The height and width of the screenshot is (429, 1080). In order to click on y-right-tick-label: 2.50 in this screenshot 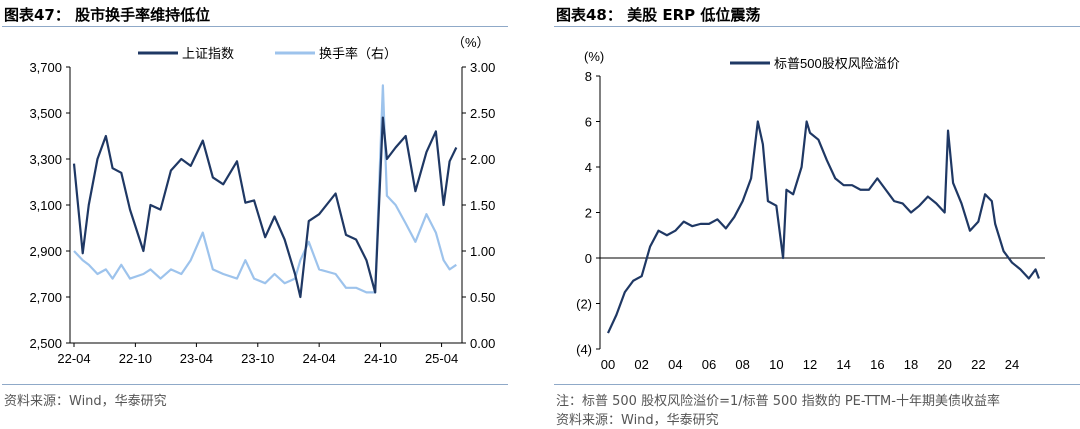, I will do `click(482, 113)`.